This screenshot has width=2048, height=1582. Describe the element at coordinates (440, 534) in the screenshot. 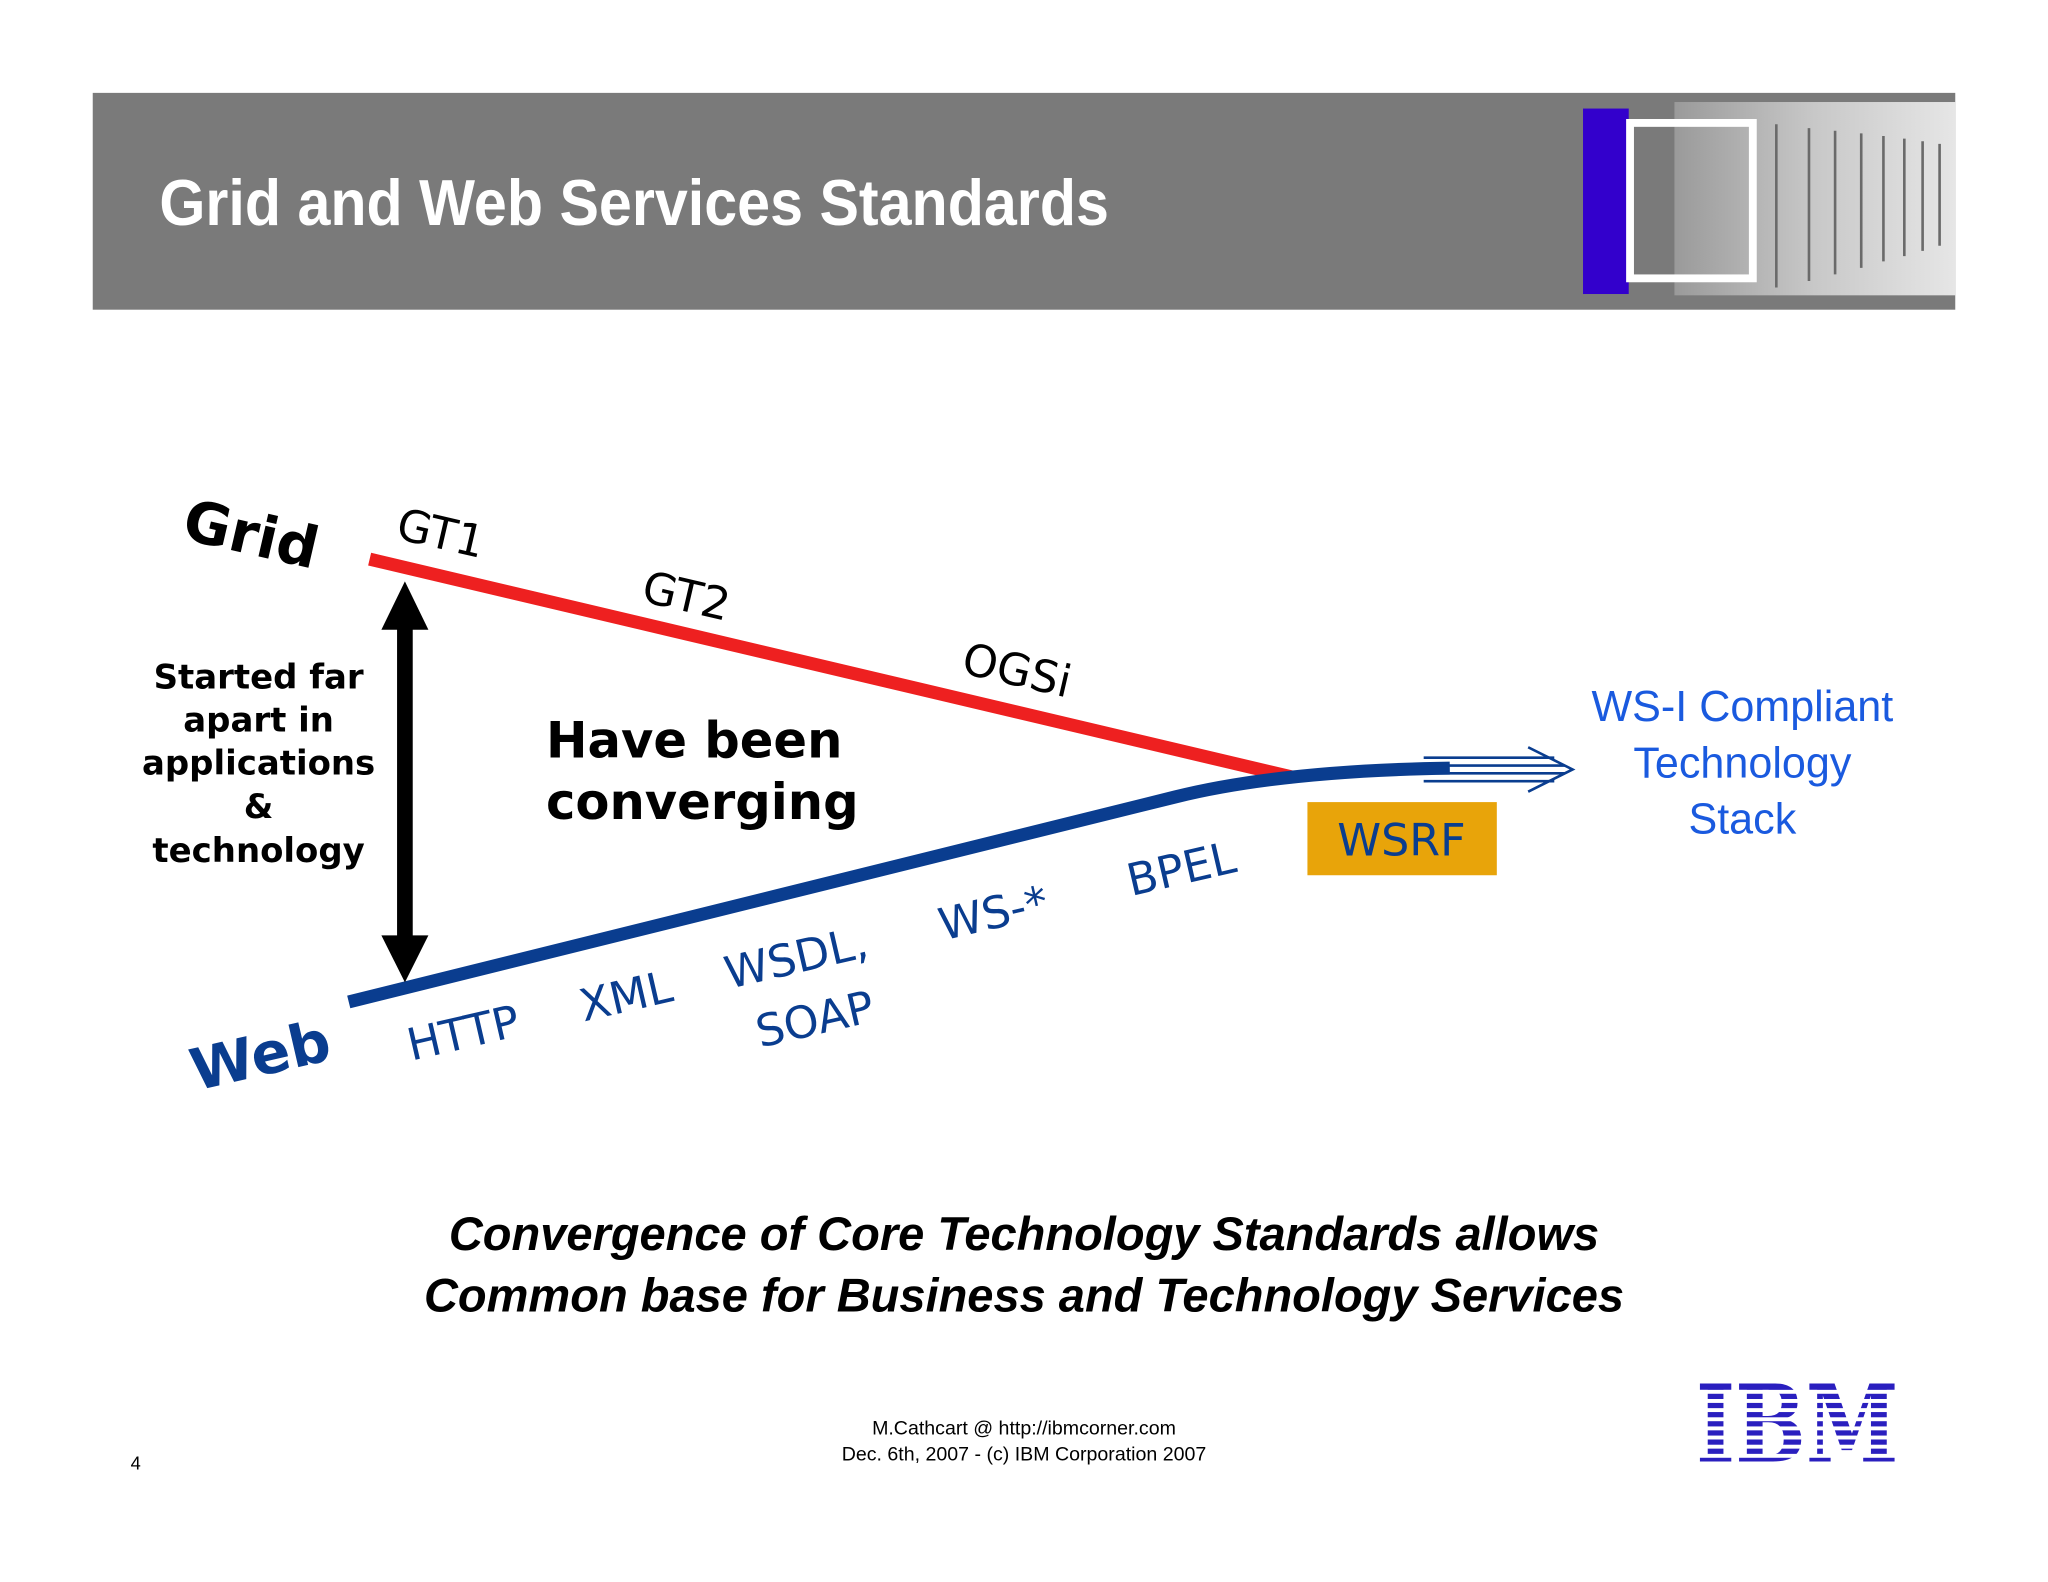

I see `grid-milestone: GT1` at that location.